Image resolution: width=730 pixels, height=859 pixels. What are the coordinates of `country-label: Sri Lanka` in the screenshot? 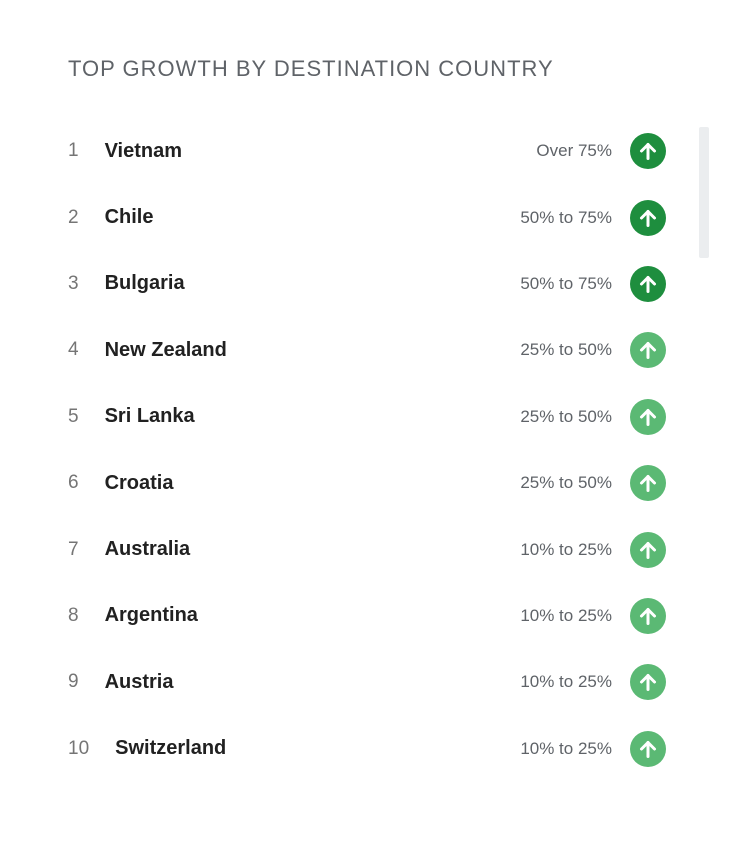 It's located at (149, 416).